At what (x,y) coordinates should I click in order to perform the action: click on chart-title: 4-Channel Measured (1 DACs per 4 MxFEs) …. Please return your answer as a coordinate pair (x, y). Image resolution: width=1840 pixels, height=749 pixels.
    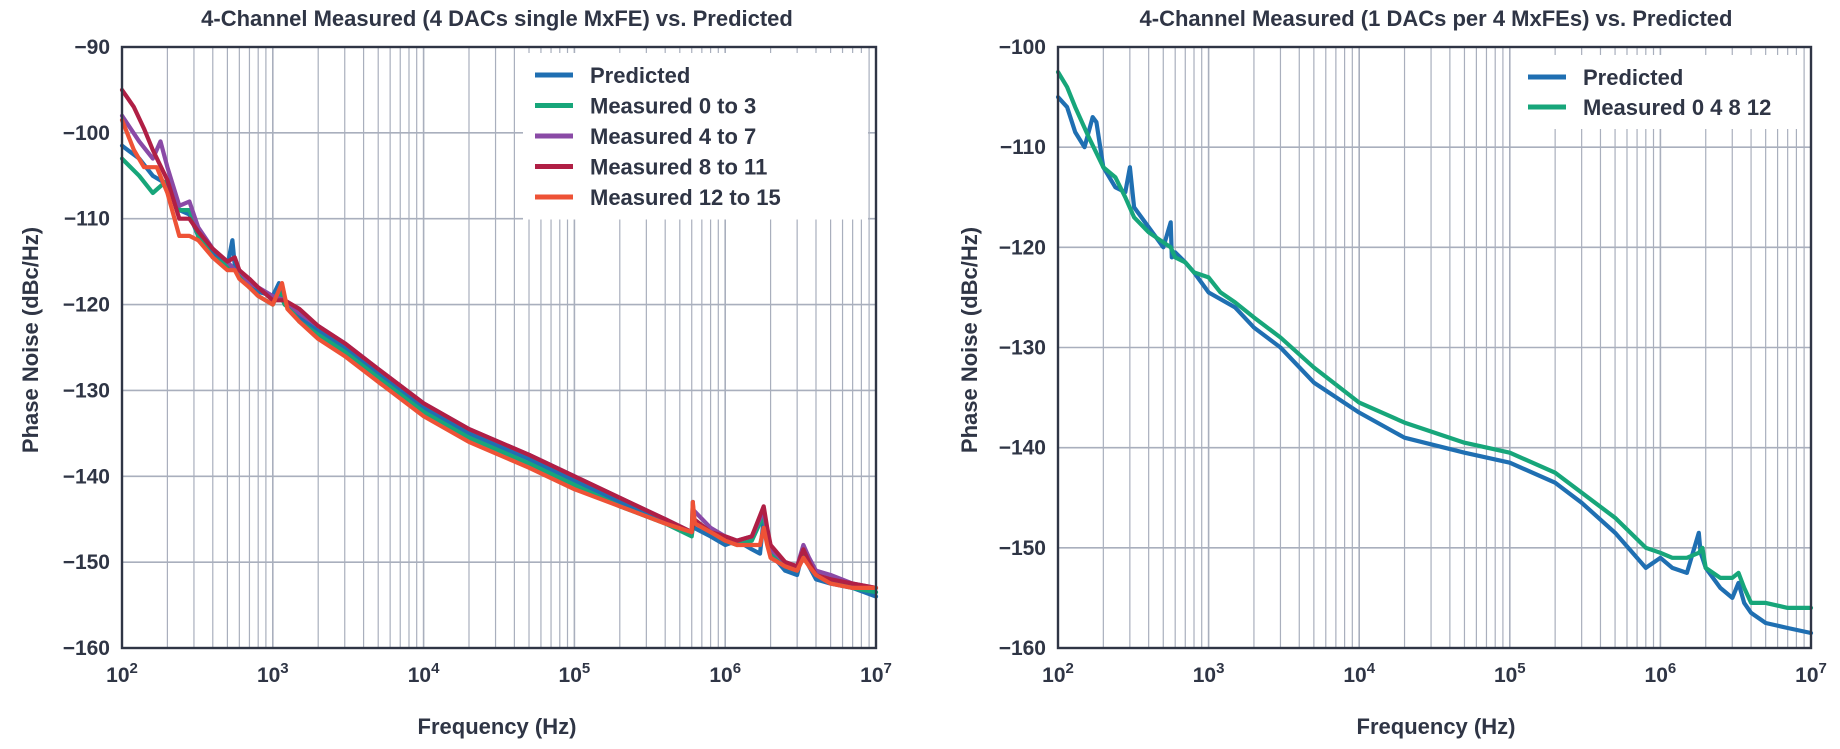
    Looking at the image, I should click on (1436, 18).